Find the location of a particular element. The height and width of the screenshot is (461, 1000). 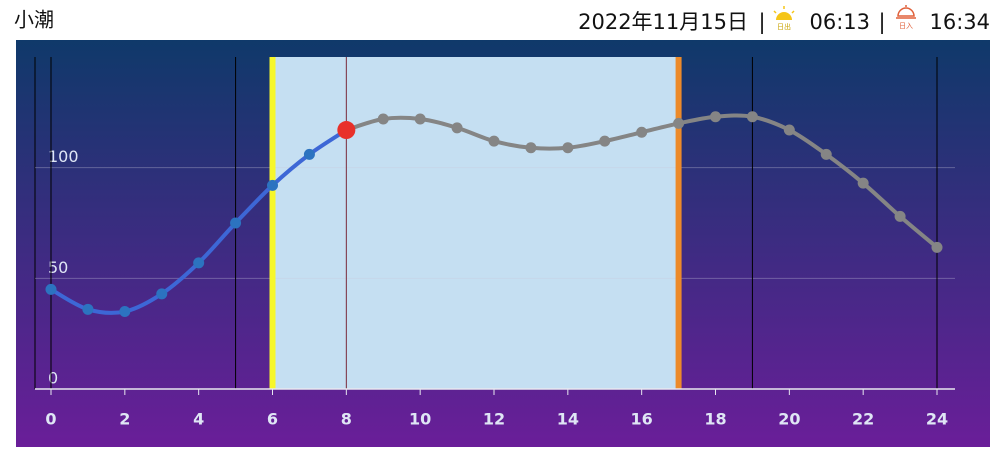

icon-label: 日入 is located at coordinates (906, 26).